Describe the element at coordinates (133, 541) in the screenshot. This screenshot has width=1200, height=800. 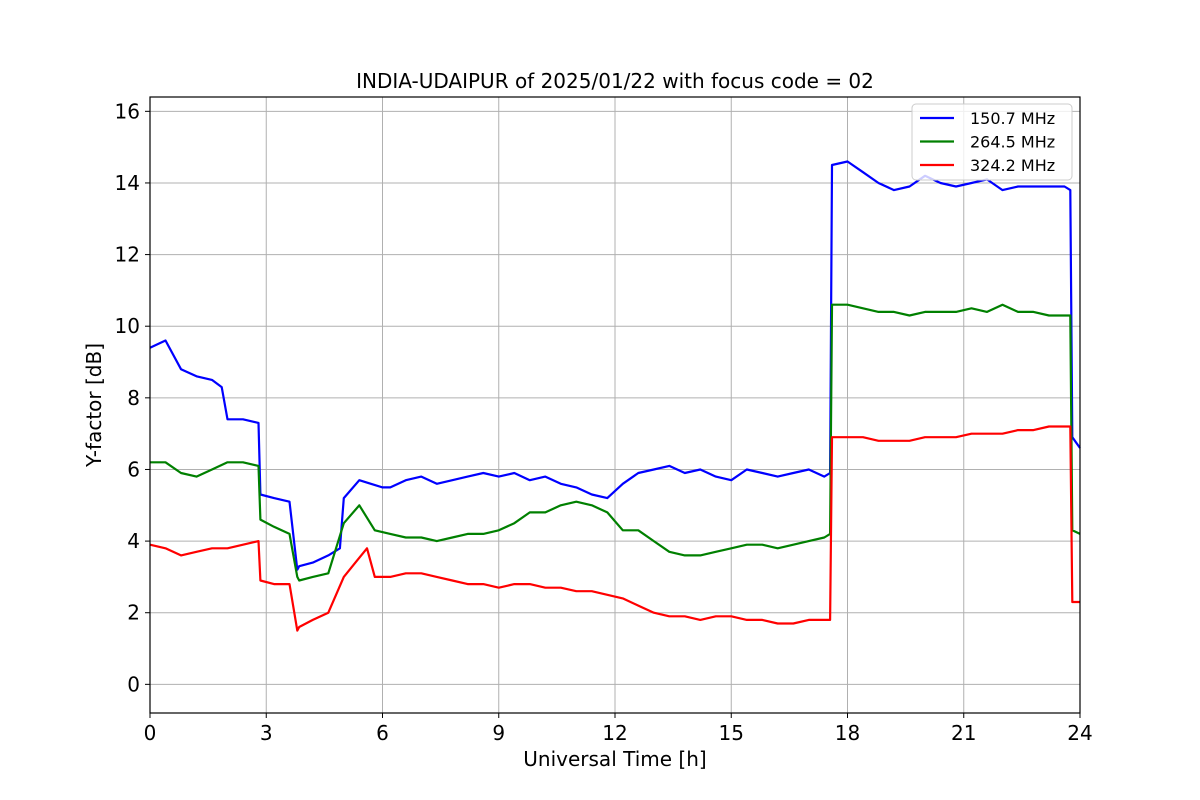
I see `y-tick-label: 4` at that location.